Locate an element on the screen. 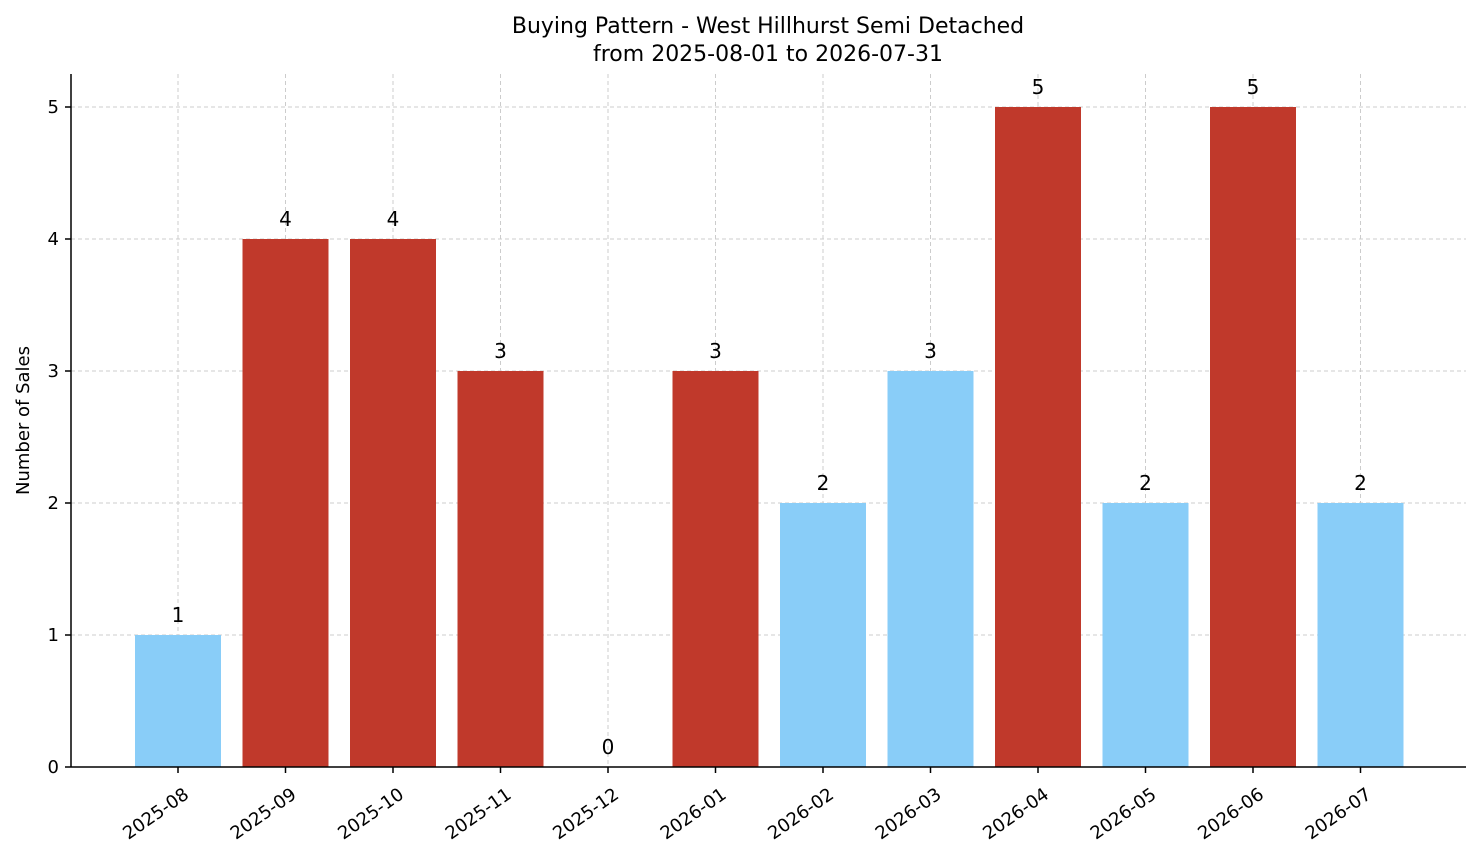 The height and width of the screenshot is (863, 1481). x-tick-label-2026-03: 2026-03 is located at coordinates (909, 814).